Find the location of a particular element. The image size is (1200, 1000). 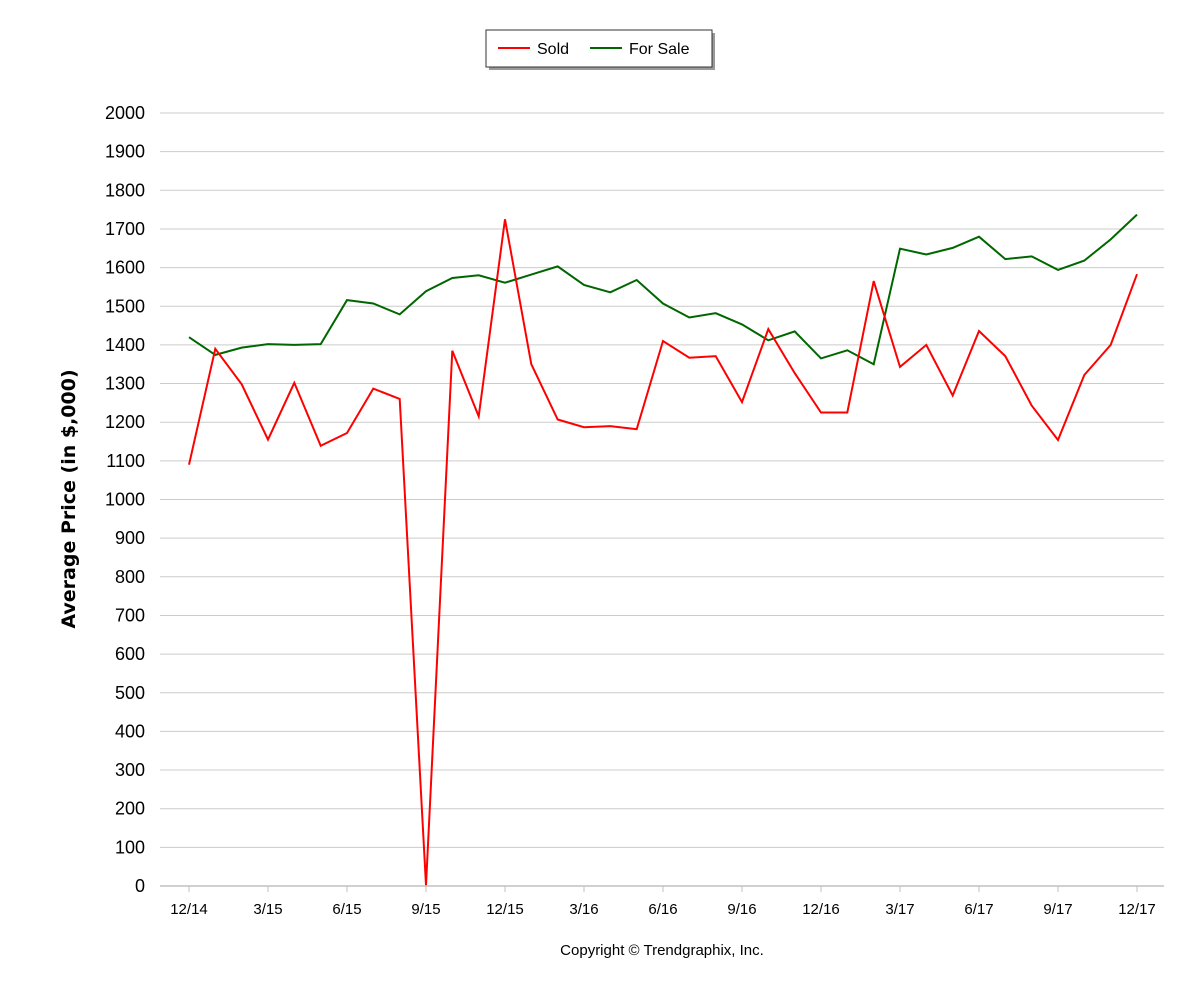

x-tick-label: 3/17 is located at coordinates (899, 909).